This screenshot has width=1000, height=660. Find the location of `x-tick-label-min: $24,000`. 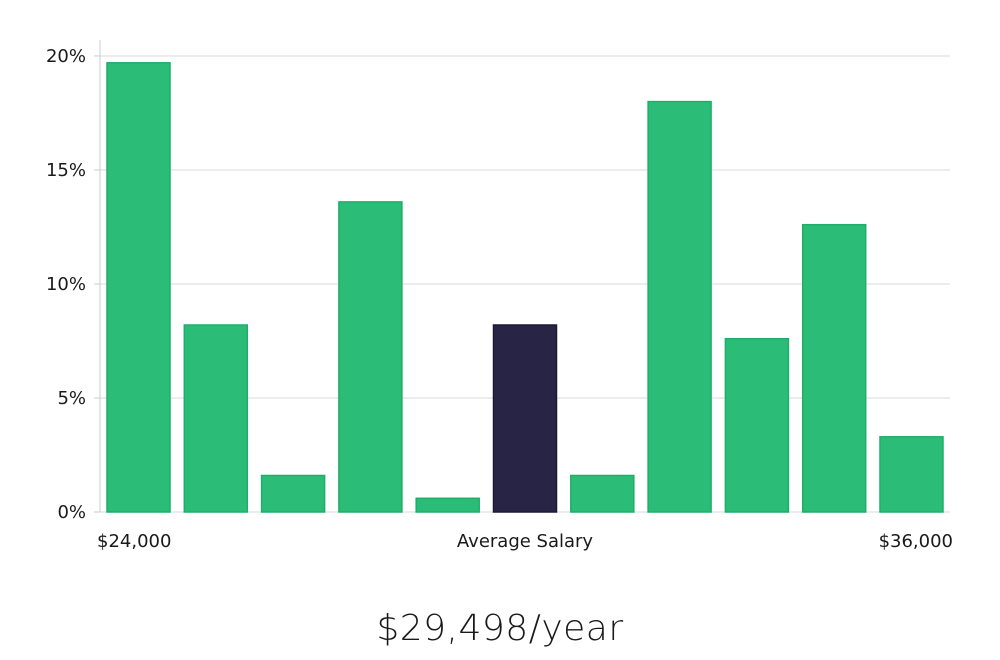

x-tick-label-min: $24,000 is located at coordinates (134, 541).